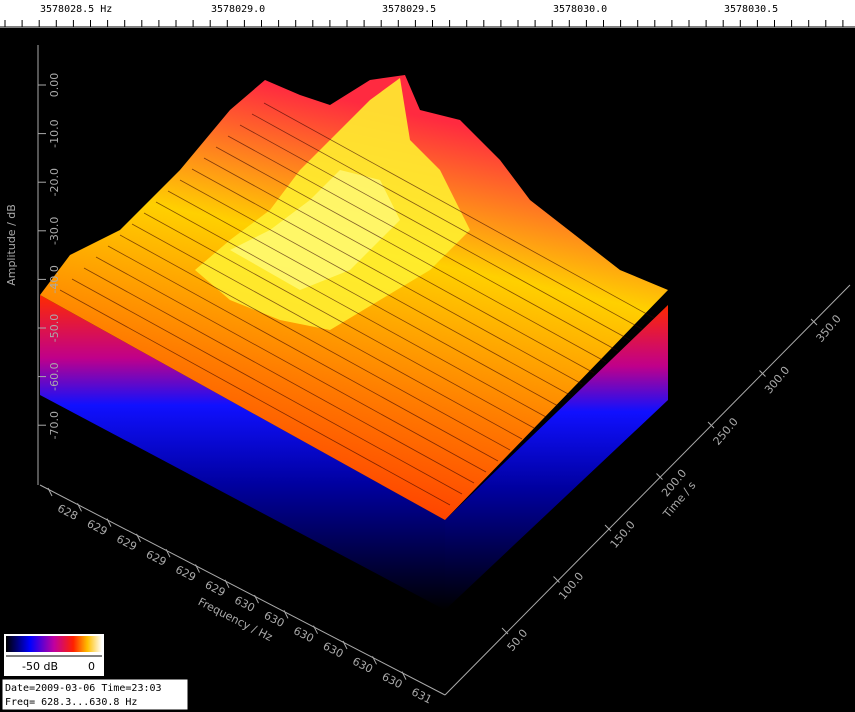 This screenshot has width=855, height=712. What do you see at coordinates (54, 328) in the screenshot?
I see `amplitude-tick-label: -50.0` at bounding box center [54, 328].